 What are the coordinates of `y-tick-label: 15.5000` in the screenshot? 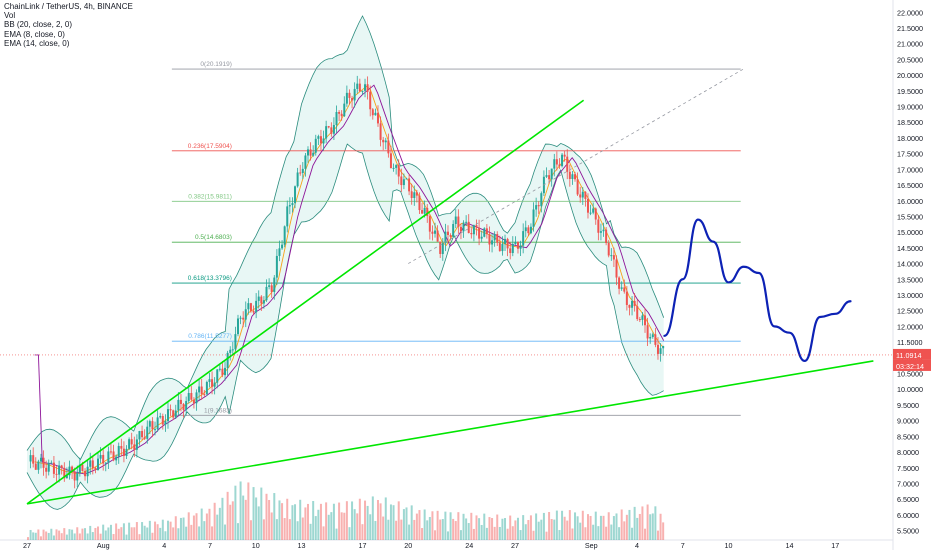 It's located at (910, 216).